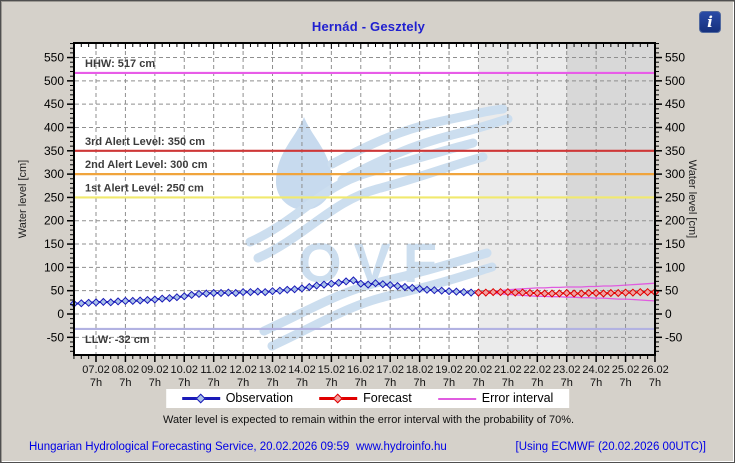 The width and height of the screenshot is (735, 463). I want to click on svg-text: 09.02, so click(155, 370).